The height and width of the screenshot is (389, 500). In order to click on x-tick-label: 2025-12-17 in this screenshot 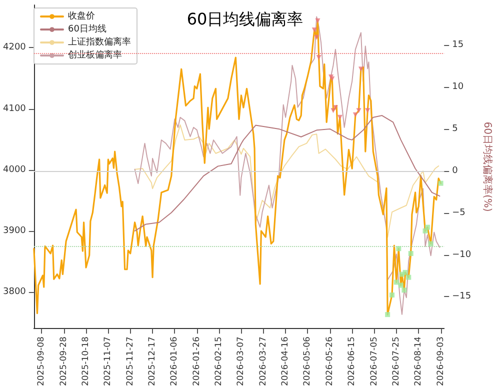, I will do `click(153, 361)`.